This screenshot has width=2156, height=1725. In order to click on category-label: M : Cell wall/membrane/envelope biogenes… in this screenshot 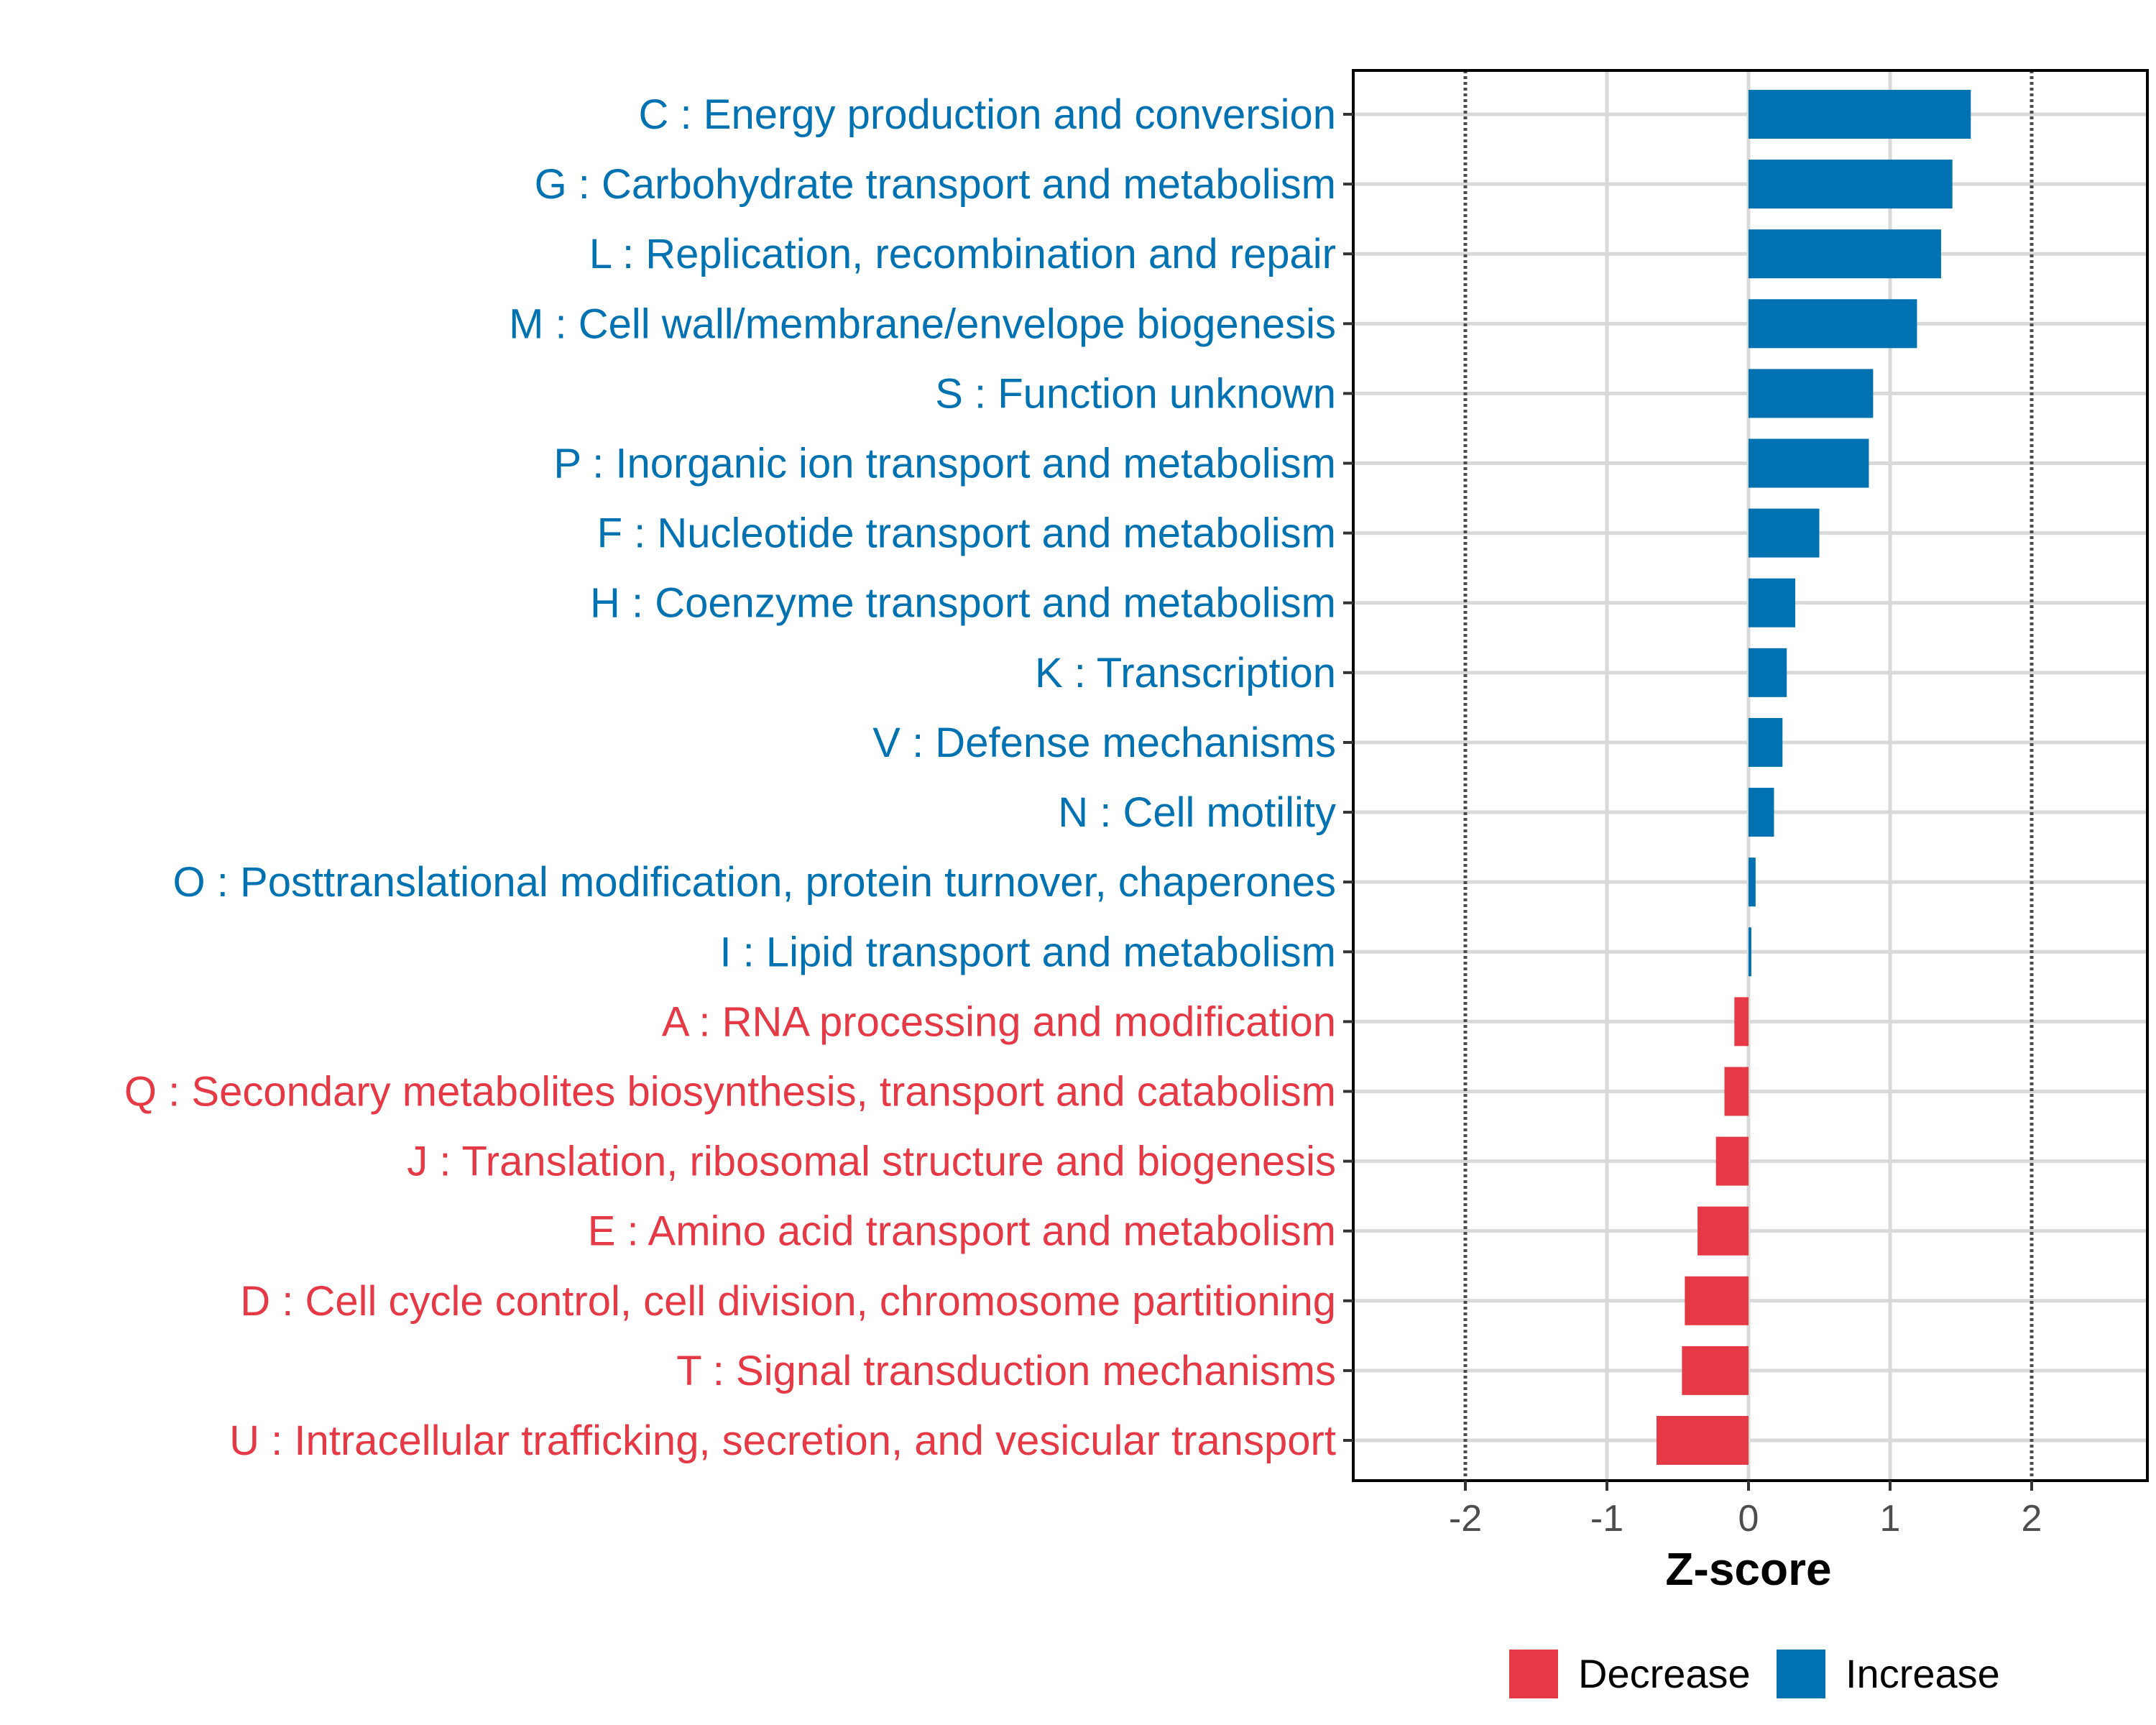, I will do `click(922, 323)`.